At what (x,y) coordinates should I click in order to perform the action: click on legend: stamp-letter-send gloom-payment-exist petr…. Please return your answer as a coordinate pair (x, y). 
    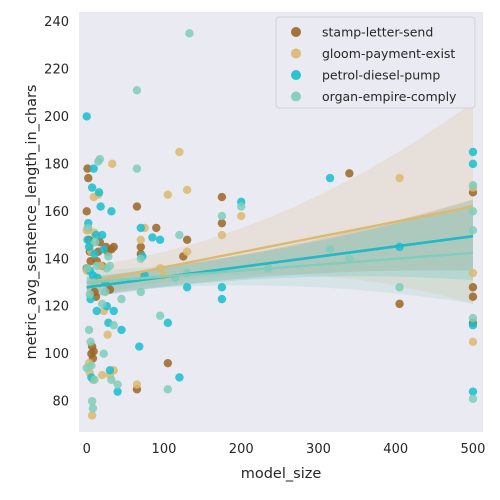
    Looking at the image, I should click on (375, 62).